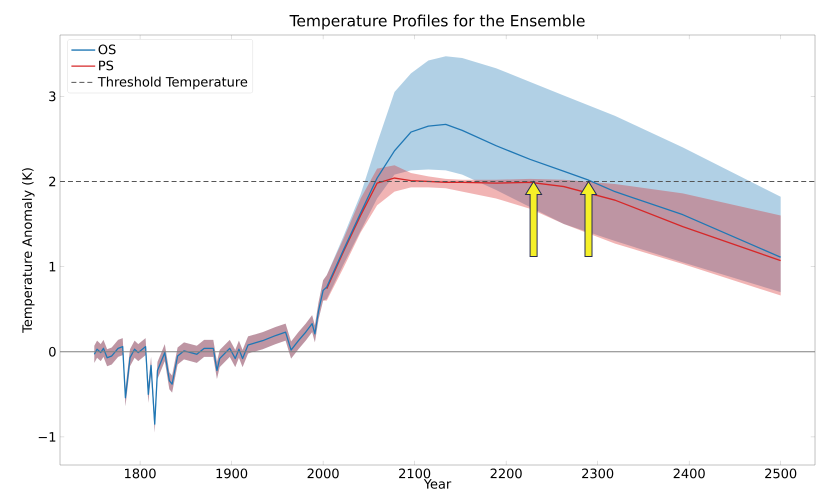 The image size is (820, 500). I want to click on x-tick-label: 2100, so click(414, 473).